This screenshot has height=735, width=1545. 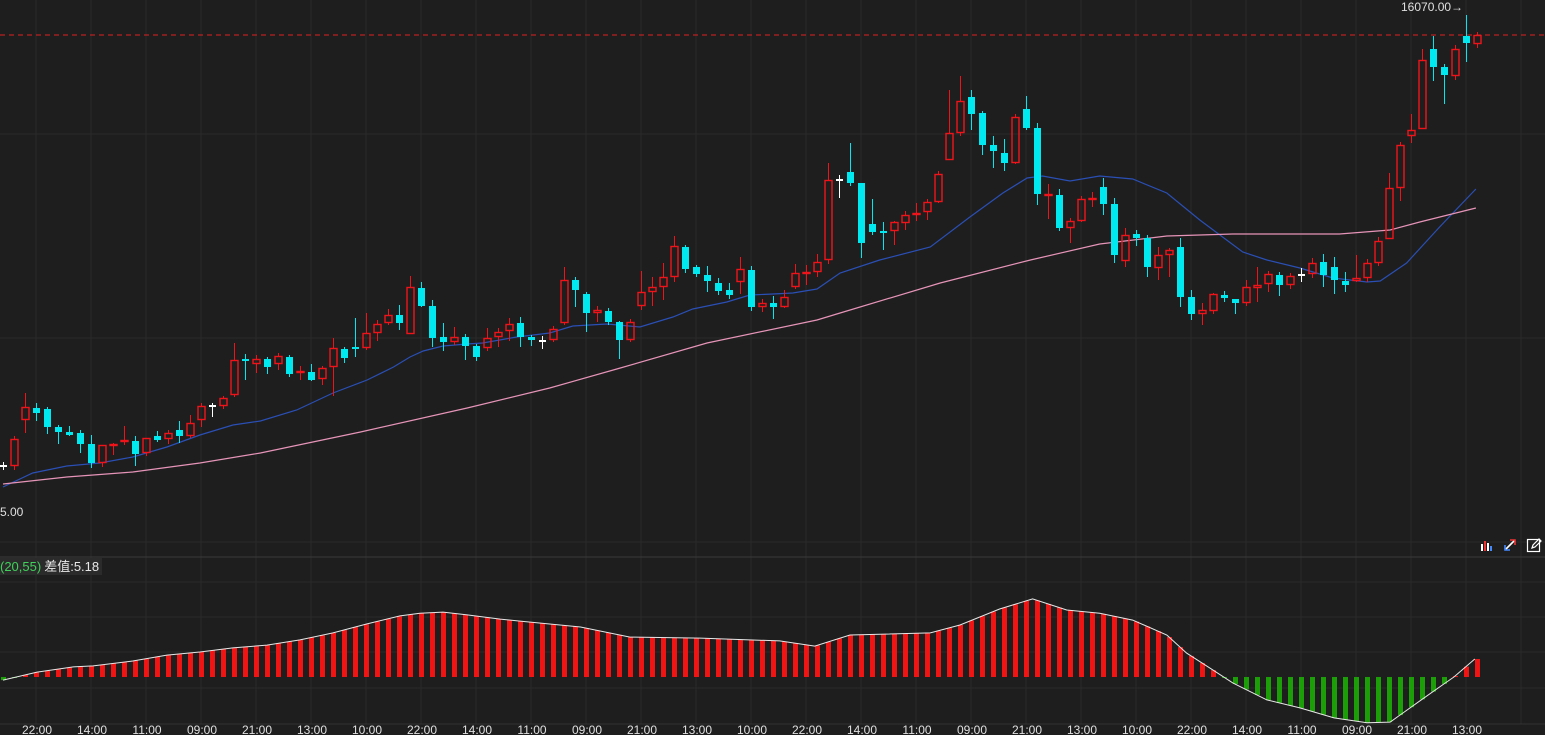 What do you see at coordinates (422, 729) in the screenshot?
I see `x-tick-label: 22:00` at bounding box center [422, 729].